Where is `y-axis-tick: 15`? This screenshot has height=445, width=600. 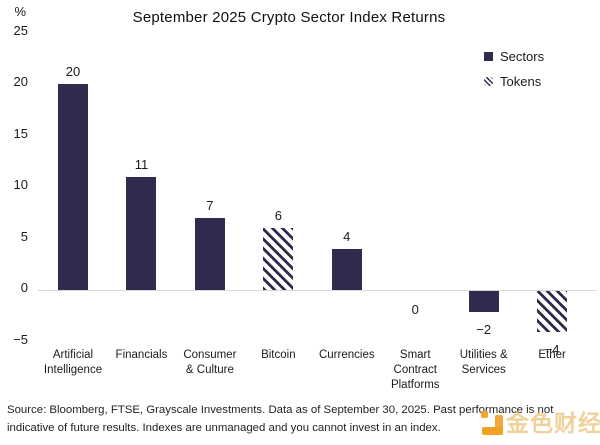 y-axis-tick: 15 is located at coordinates (20, 133).